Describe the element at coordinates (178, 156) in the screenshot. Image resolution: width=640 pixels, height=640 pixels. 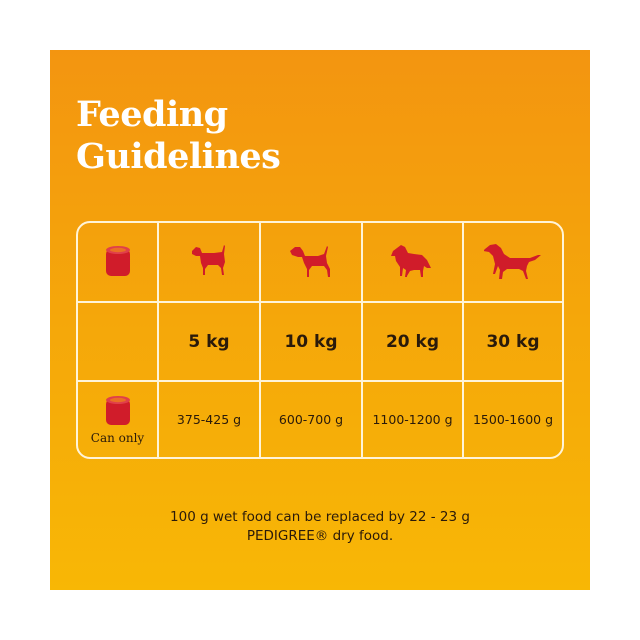
I see `title-line-2: Guidelines` at that location.